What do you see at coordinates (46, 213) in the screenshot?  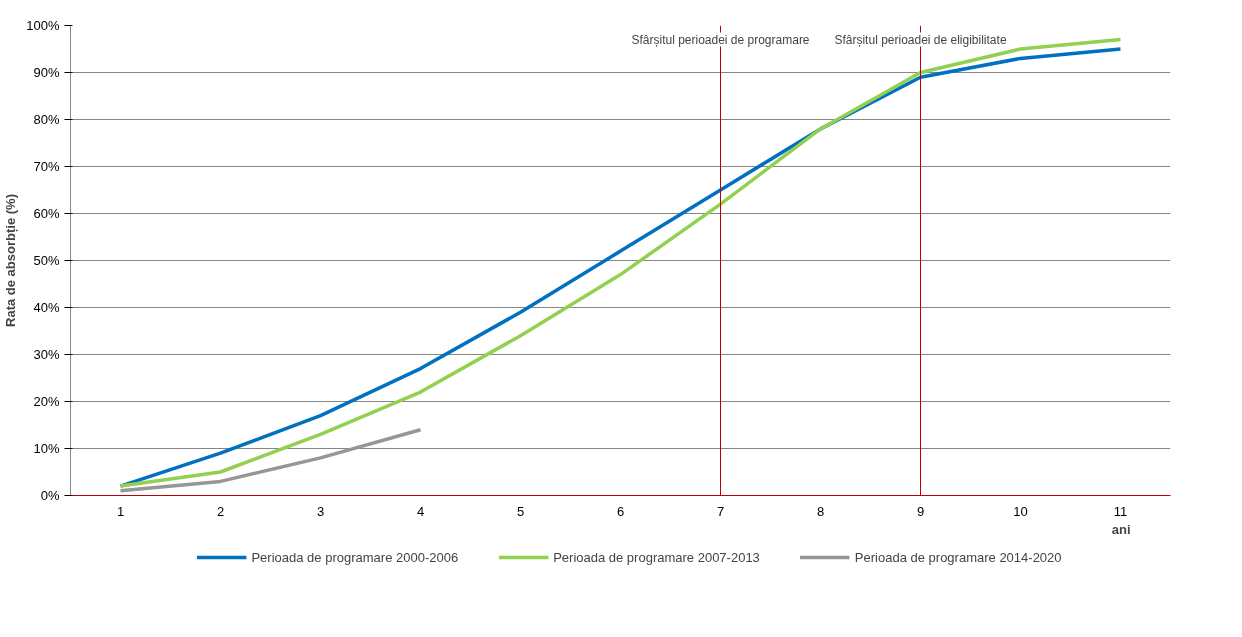 I see `y-tick-label: 60%` at bounding box center [46, 213].